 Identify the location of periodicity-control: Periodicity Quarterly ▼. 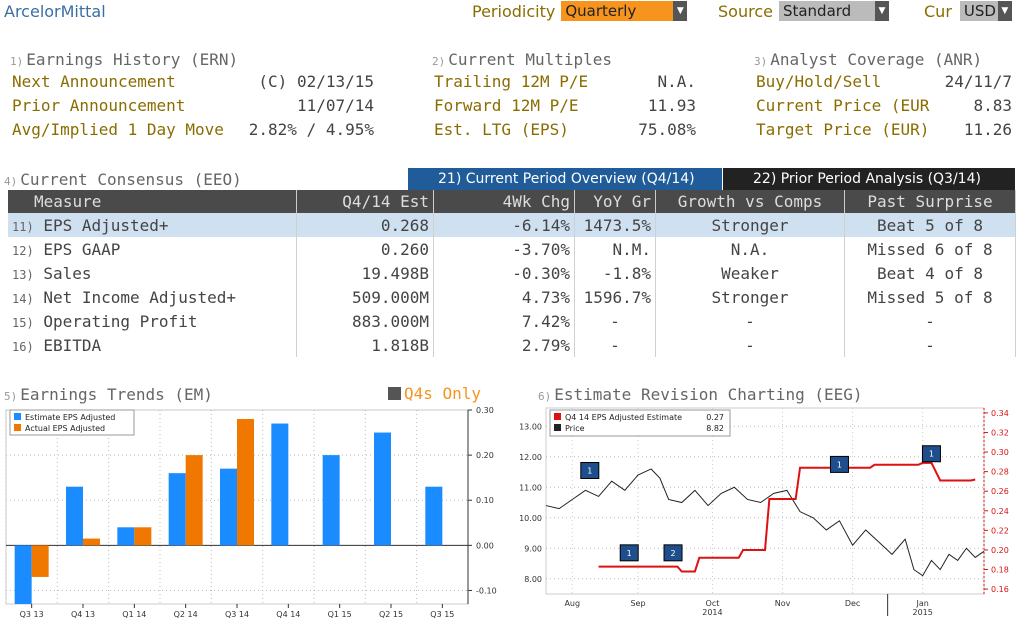
(580, 11).